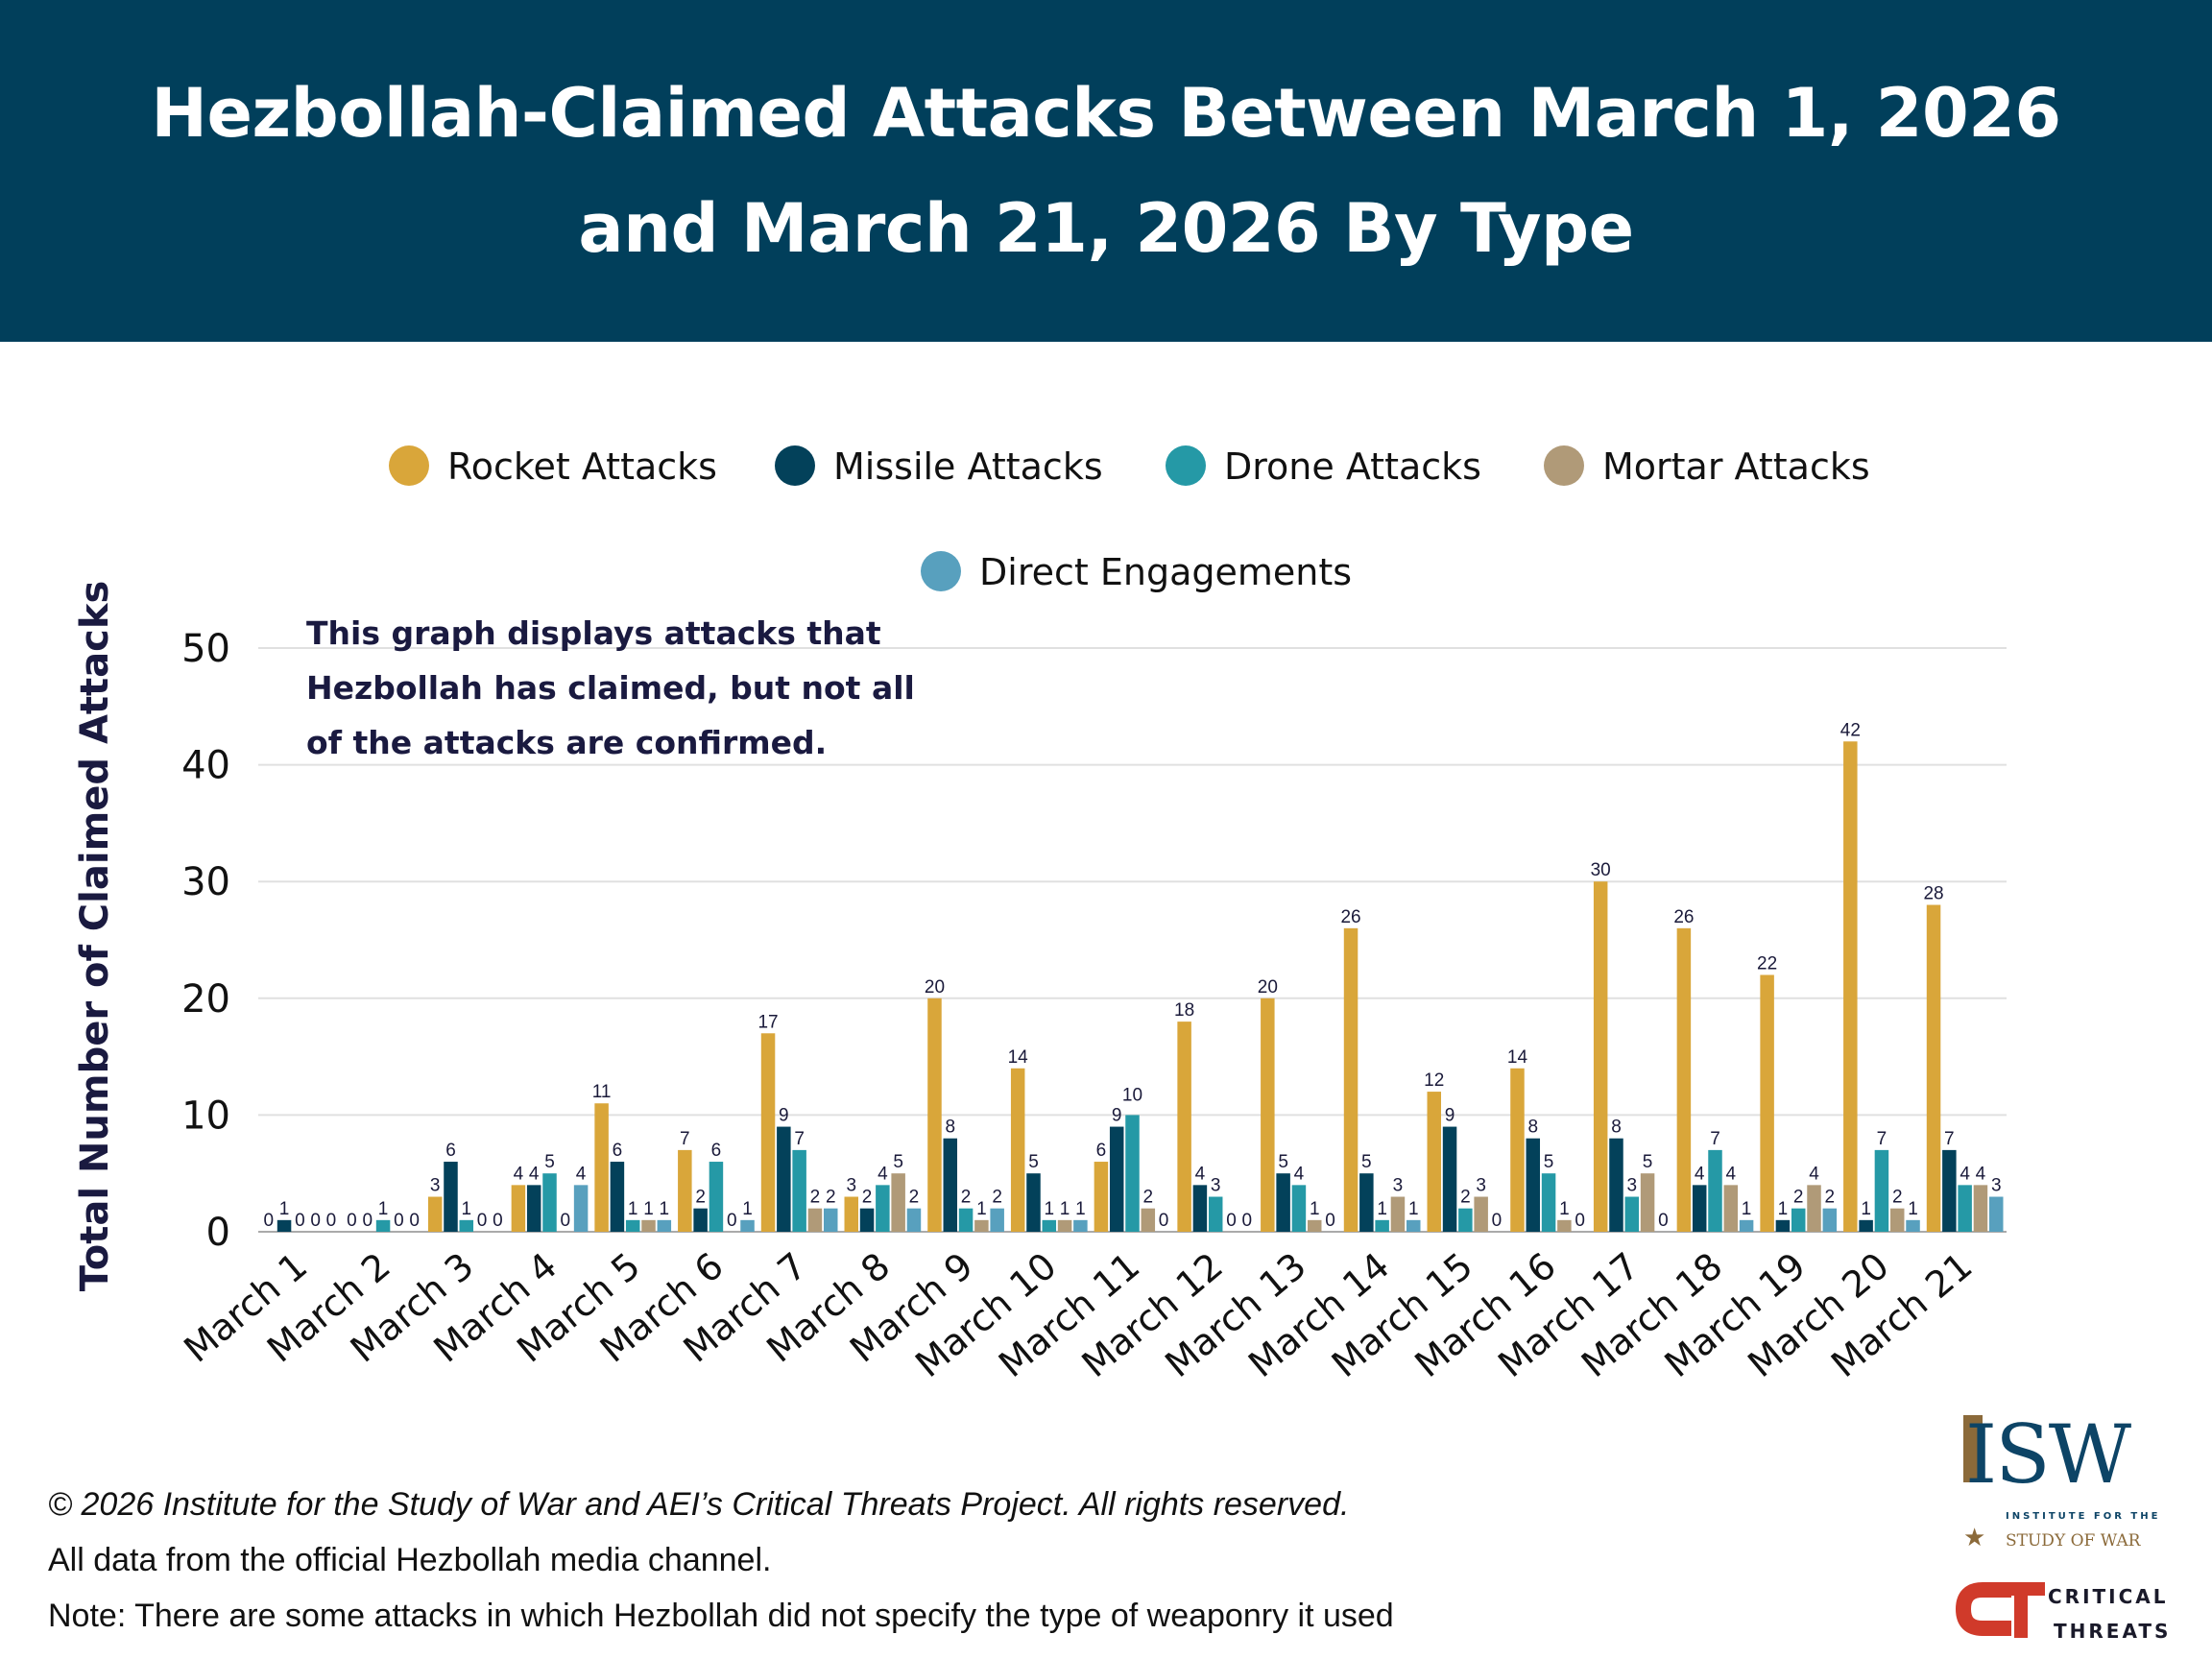 The width and height of the screenshot is (2212, 1659). What do you see at coordinates (2048, 1454) in the screenshot?
I see `svg-text: ISW` at bounding box center [2048, 1454].